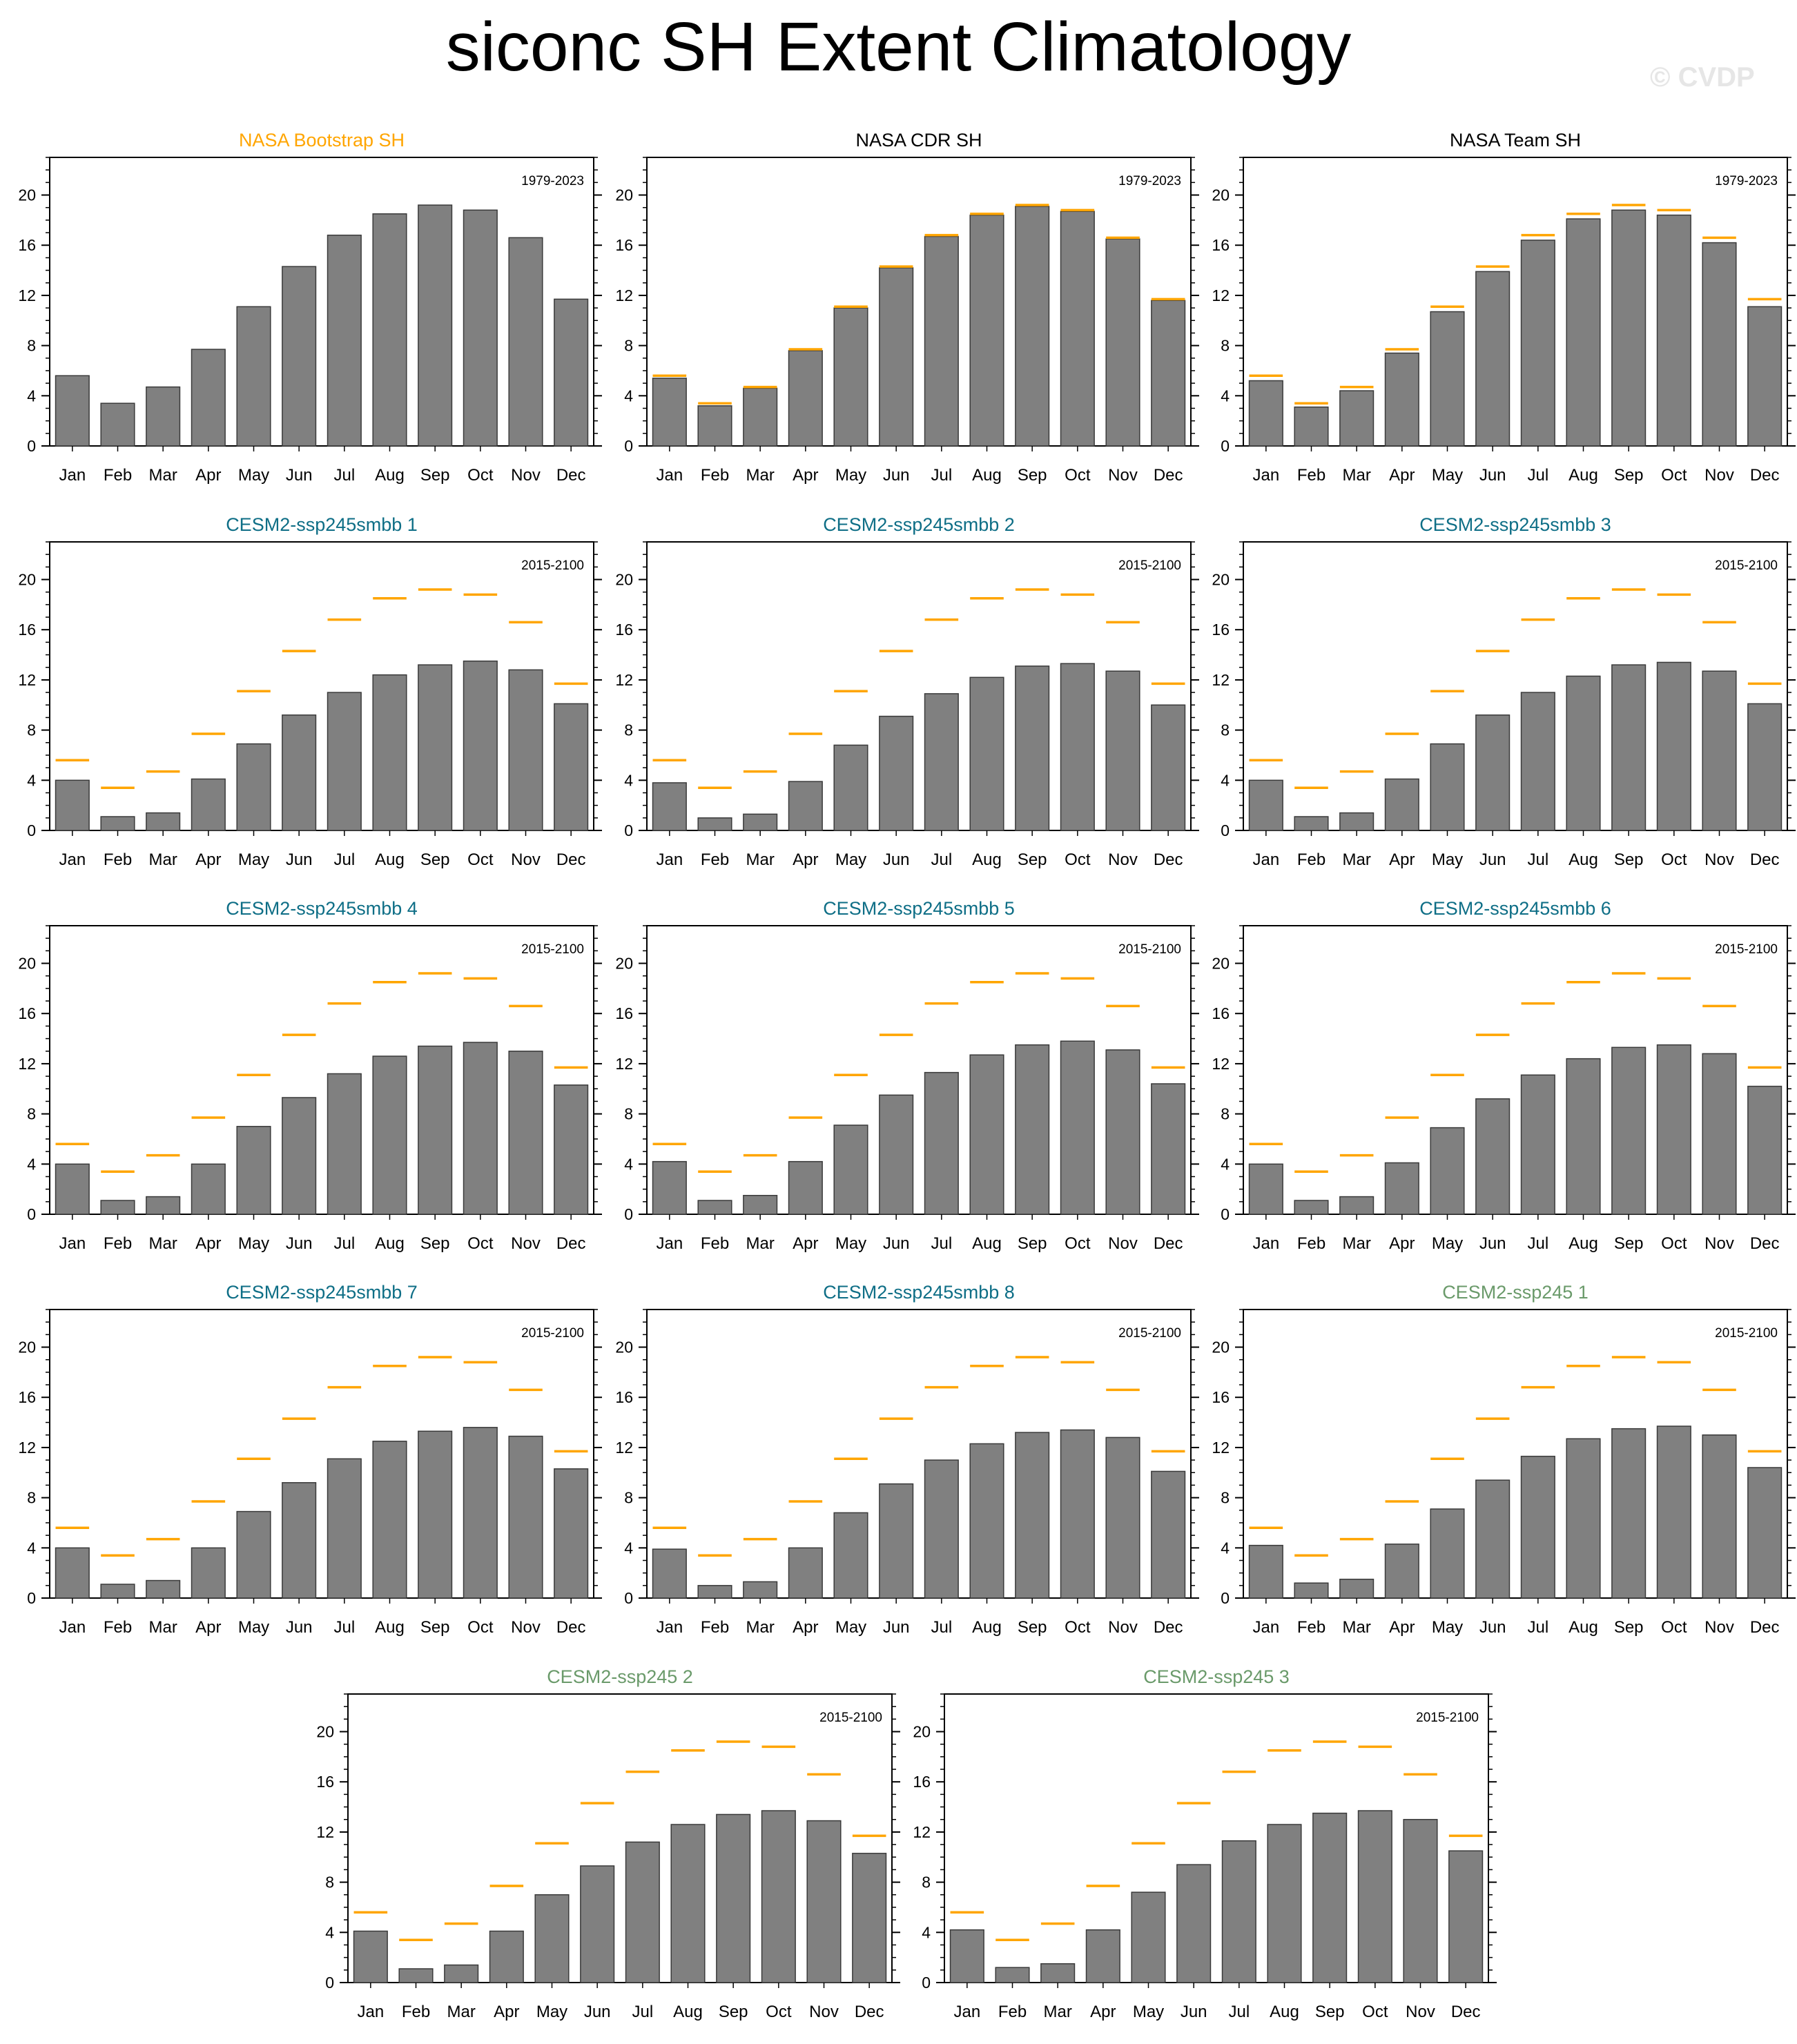 The image size is (1797, 2044). What do you see at coordinates (1703, 77) in the screenshot?
I see `watermark: © CVDP` at bounding box center [1703, 77].